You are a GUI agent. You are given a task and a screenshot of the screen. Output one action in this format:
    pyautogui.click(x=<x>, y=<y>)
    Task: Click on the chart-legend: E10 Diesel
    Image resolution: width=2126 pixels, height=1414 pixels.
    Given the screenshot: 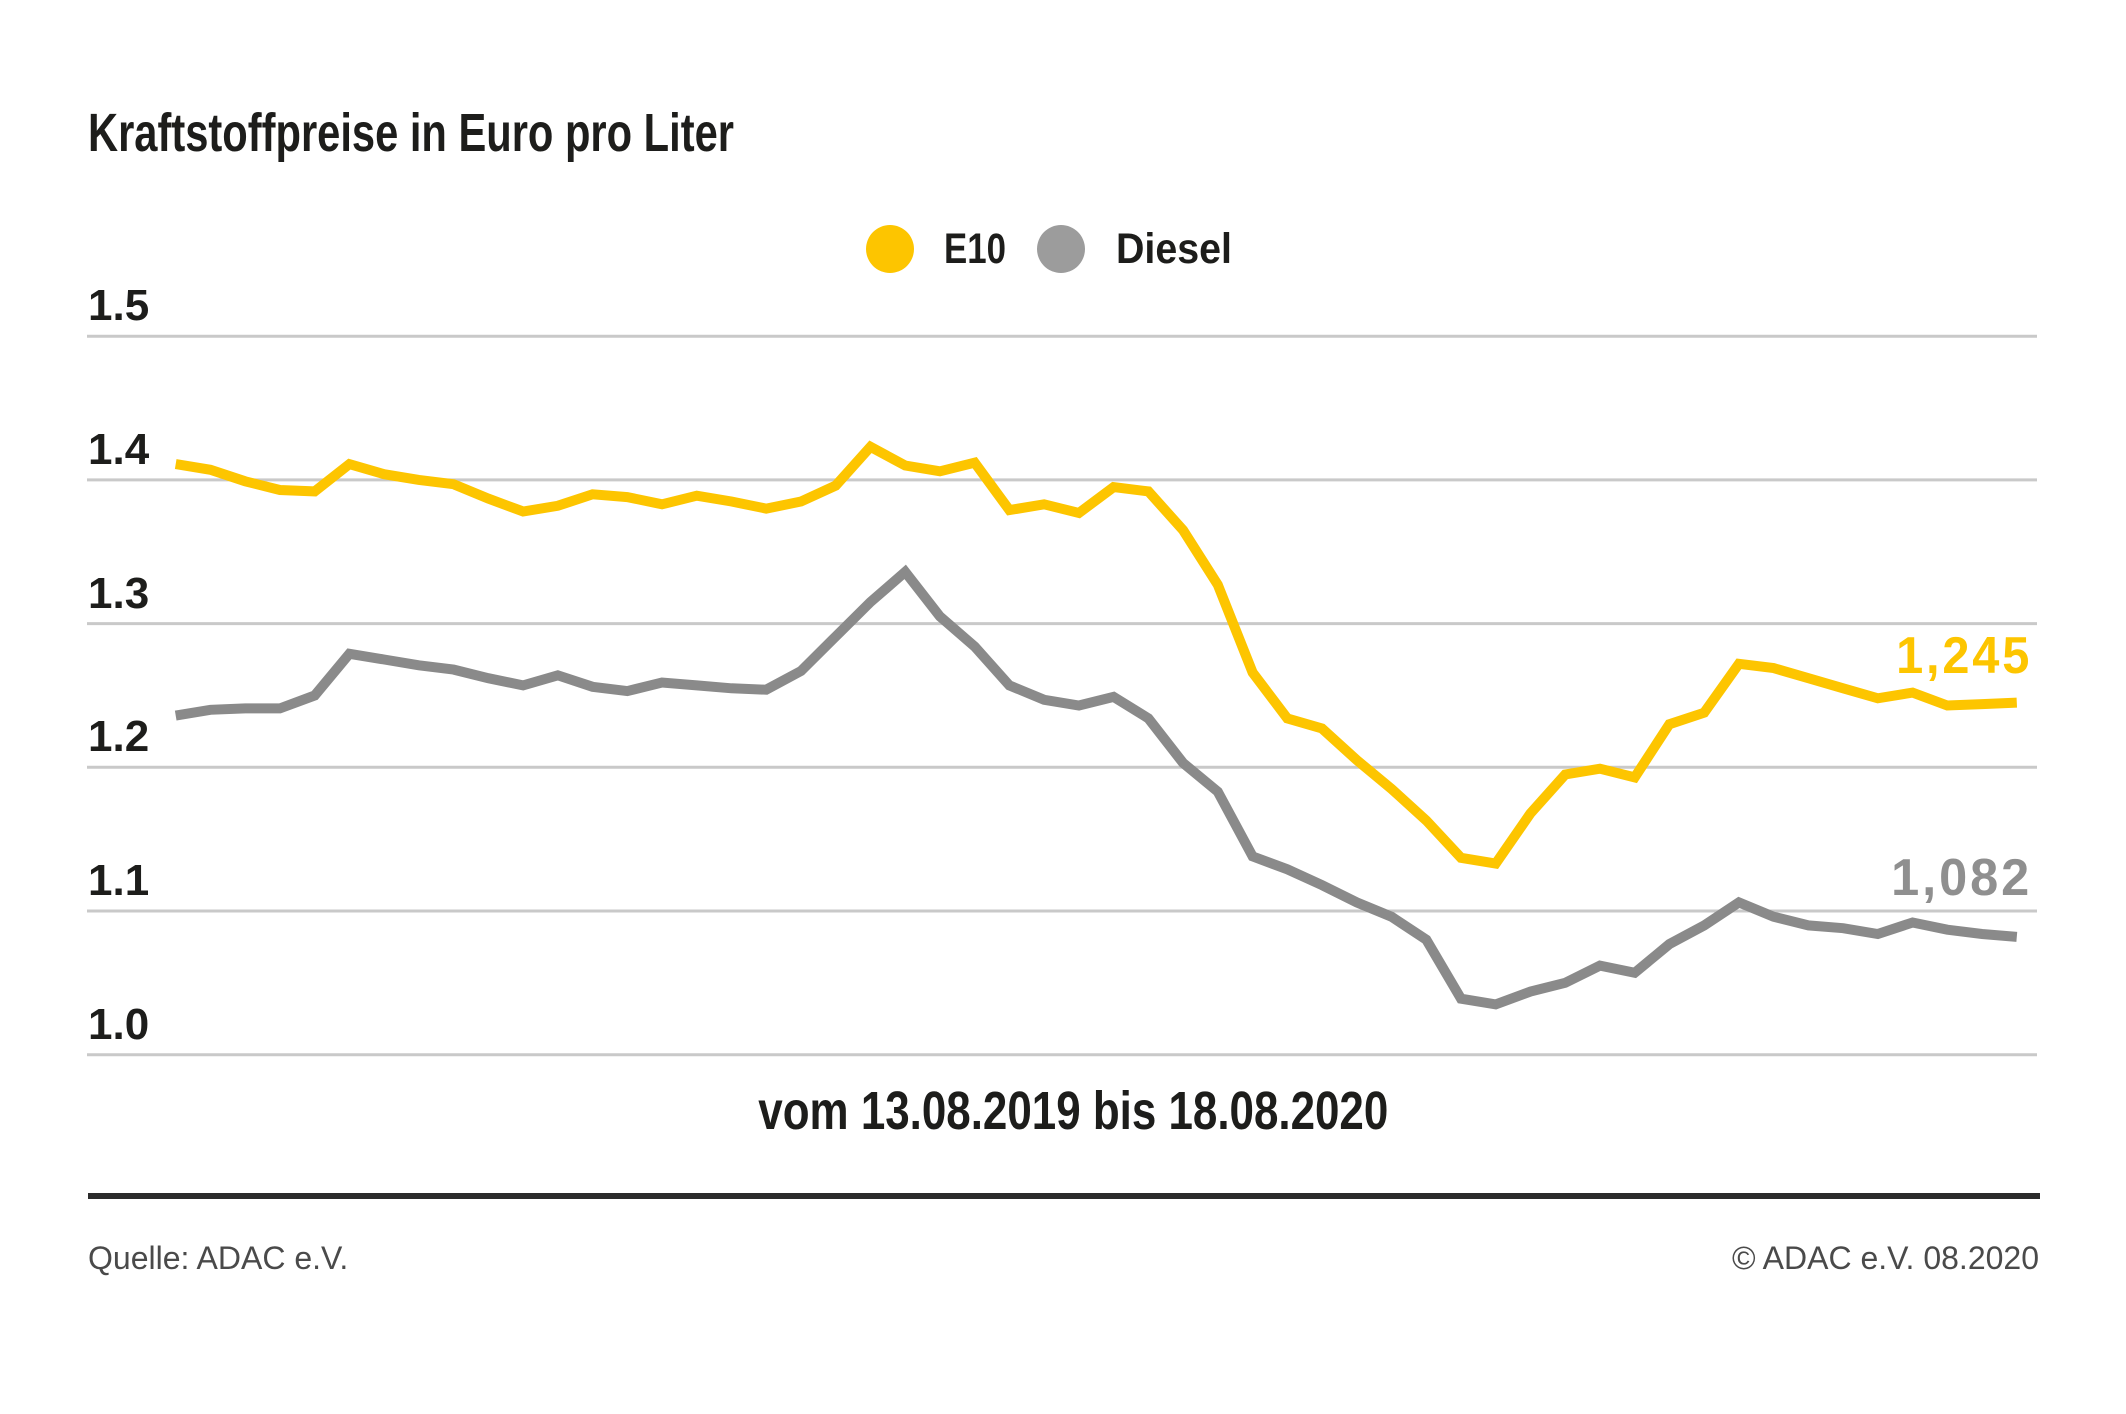 What is the action you would take?
    pyautogui.click(x=1054, y=249)
    